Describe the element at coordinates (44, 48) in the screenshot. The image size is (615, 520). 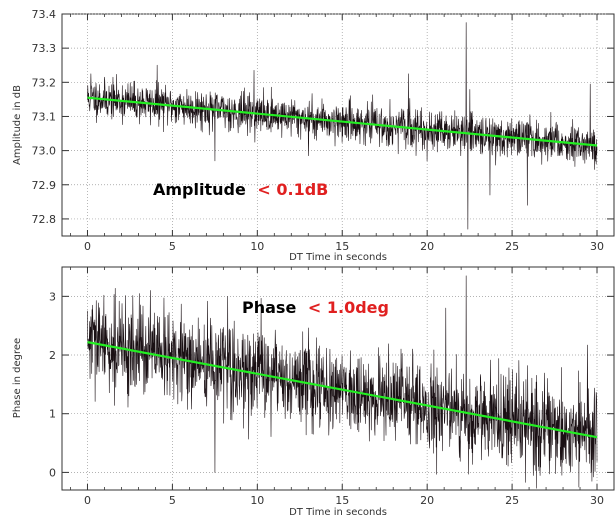
I see `amplitude-y-tick-label: 73.3` at that location.